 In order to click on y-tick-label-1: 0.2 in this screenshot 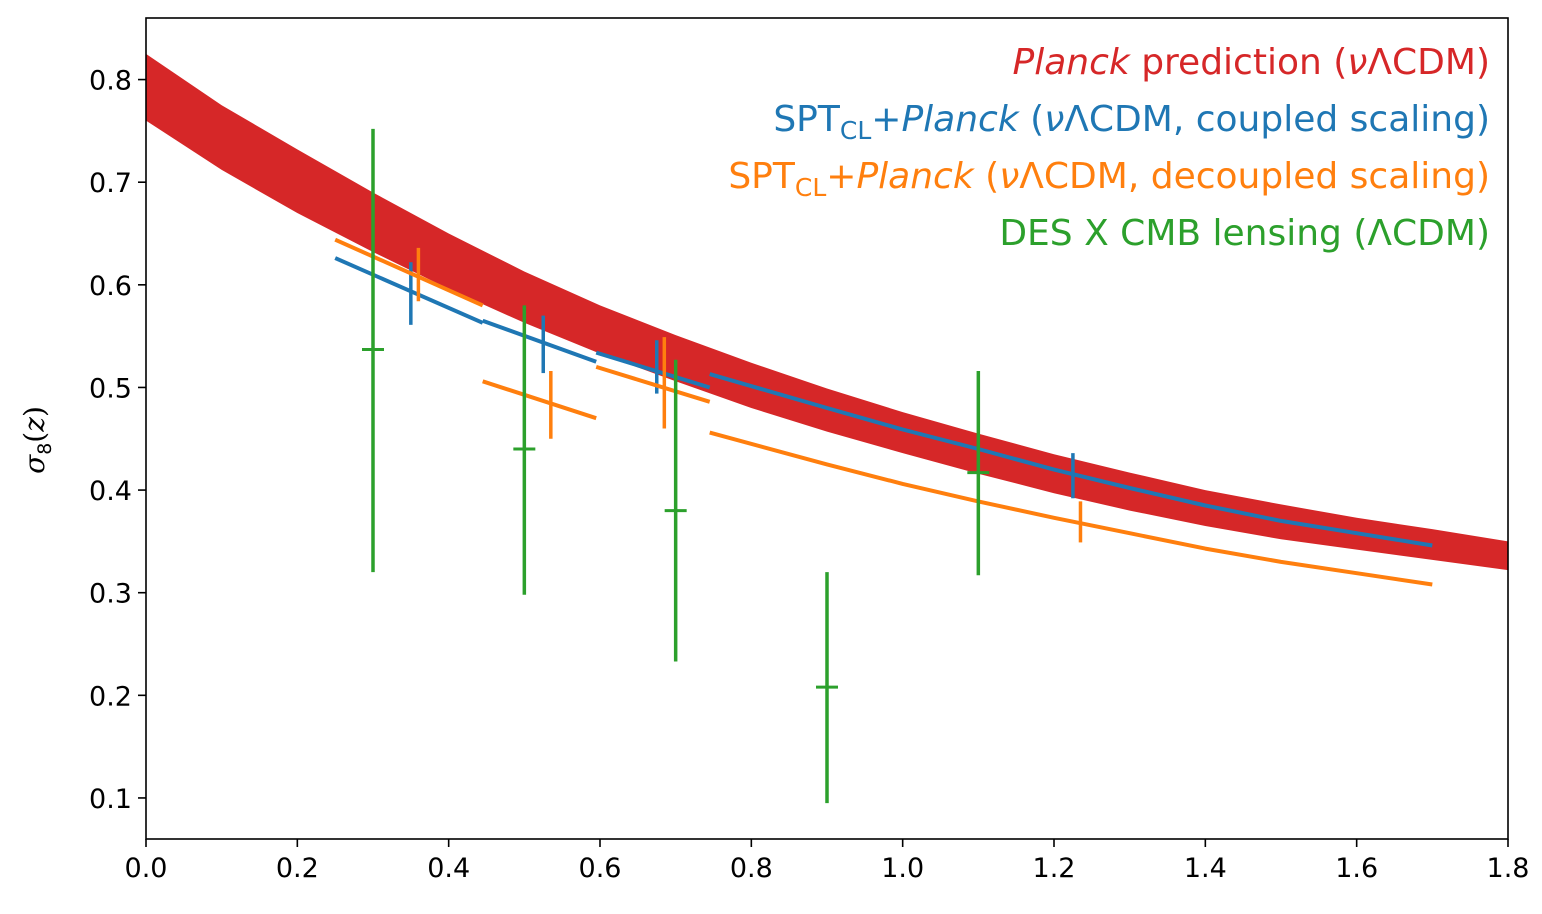, I will do `click(110, 696)`.